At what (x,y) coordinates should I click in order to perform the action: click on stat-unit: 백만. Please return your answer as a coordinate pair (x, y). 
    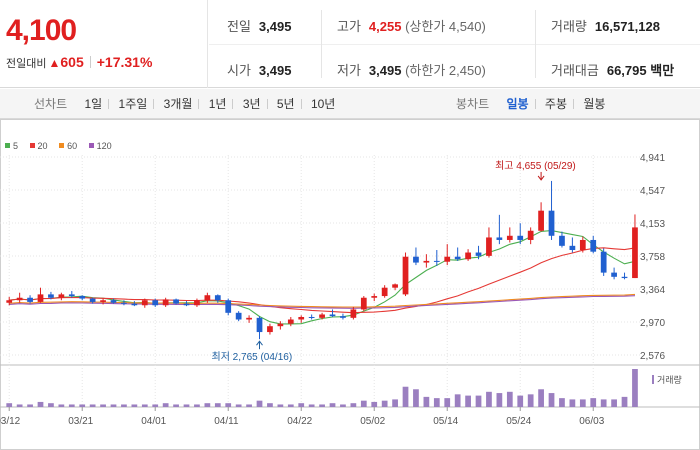
    Looking at the image, I should click on (662, 70).